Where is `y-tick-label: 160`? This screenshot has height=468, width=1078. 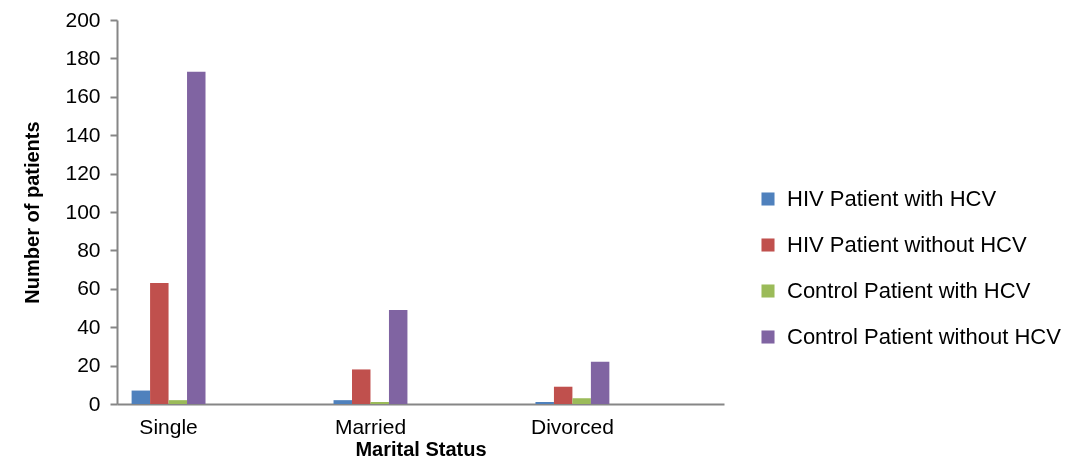
y-tick-label: 160 is located at coordinates (83, 96).